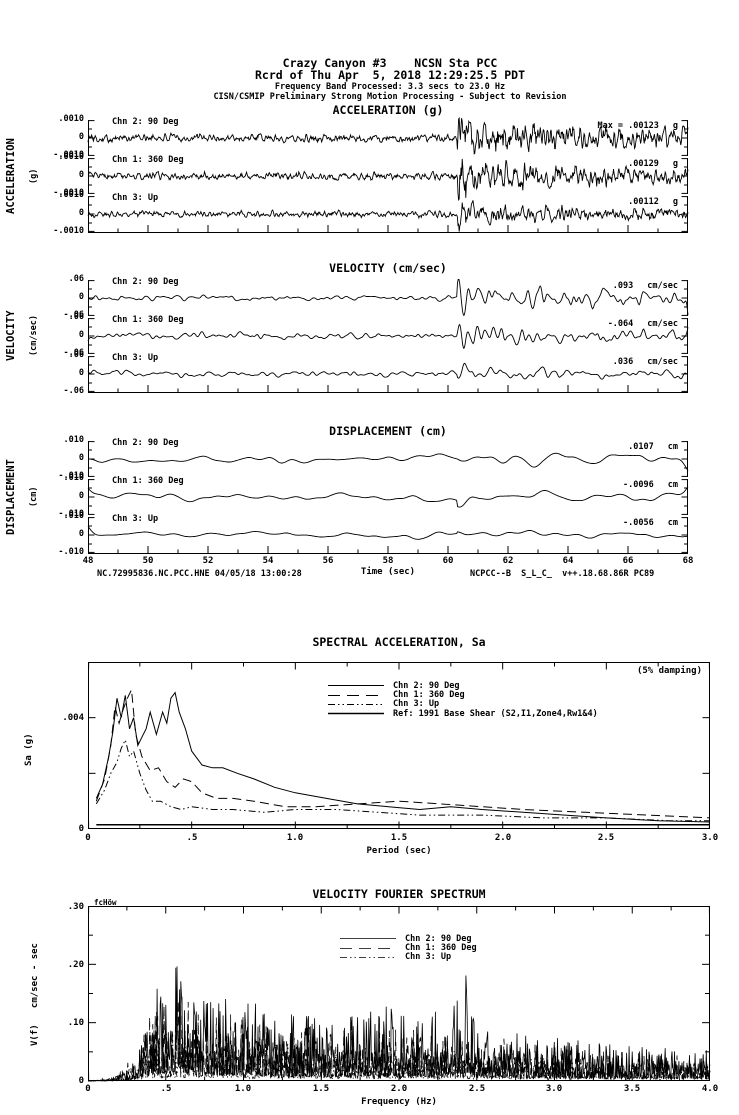 The height and width of the screenshot is (1115, 739). I want to click on trace-strip-accel-ch1: Chn 1: 360 Deg .00129 g, so click(388, 178).